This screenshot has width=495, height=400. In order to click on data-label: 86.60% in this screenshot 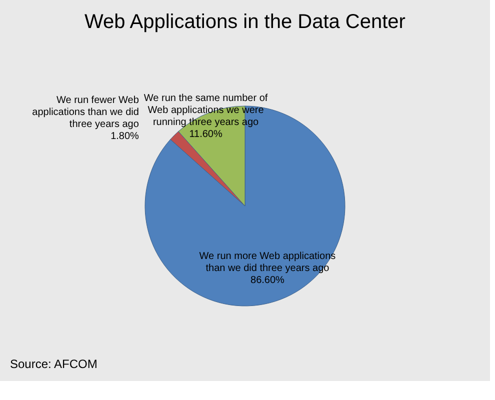, I will do `click(267, 280)`.